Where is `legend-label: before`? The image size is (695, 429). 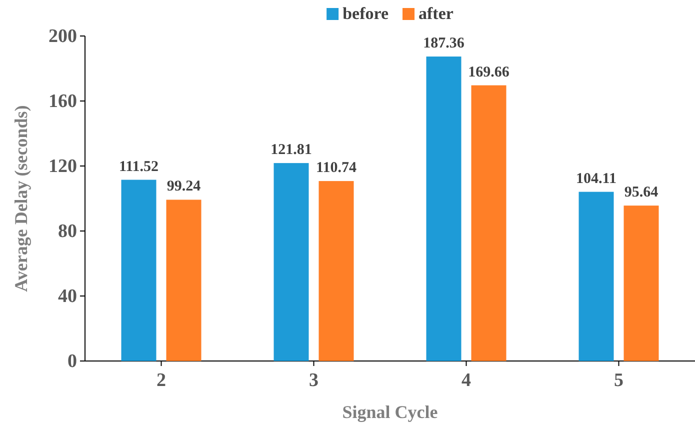 legend-label: before is located at coordinates (365, 13).